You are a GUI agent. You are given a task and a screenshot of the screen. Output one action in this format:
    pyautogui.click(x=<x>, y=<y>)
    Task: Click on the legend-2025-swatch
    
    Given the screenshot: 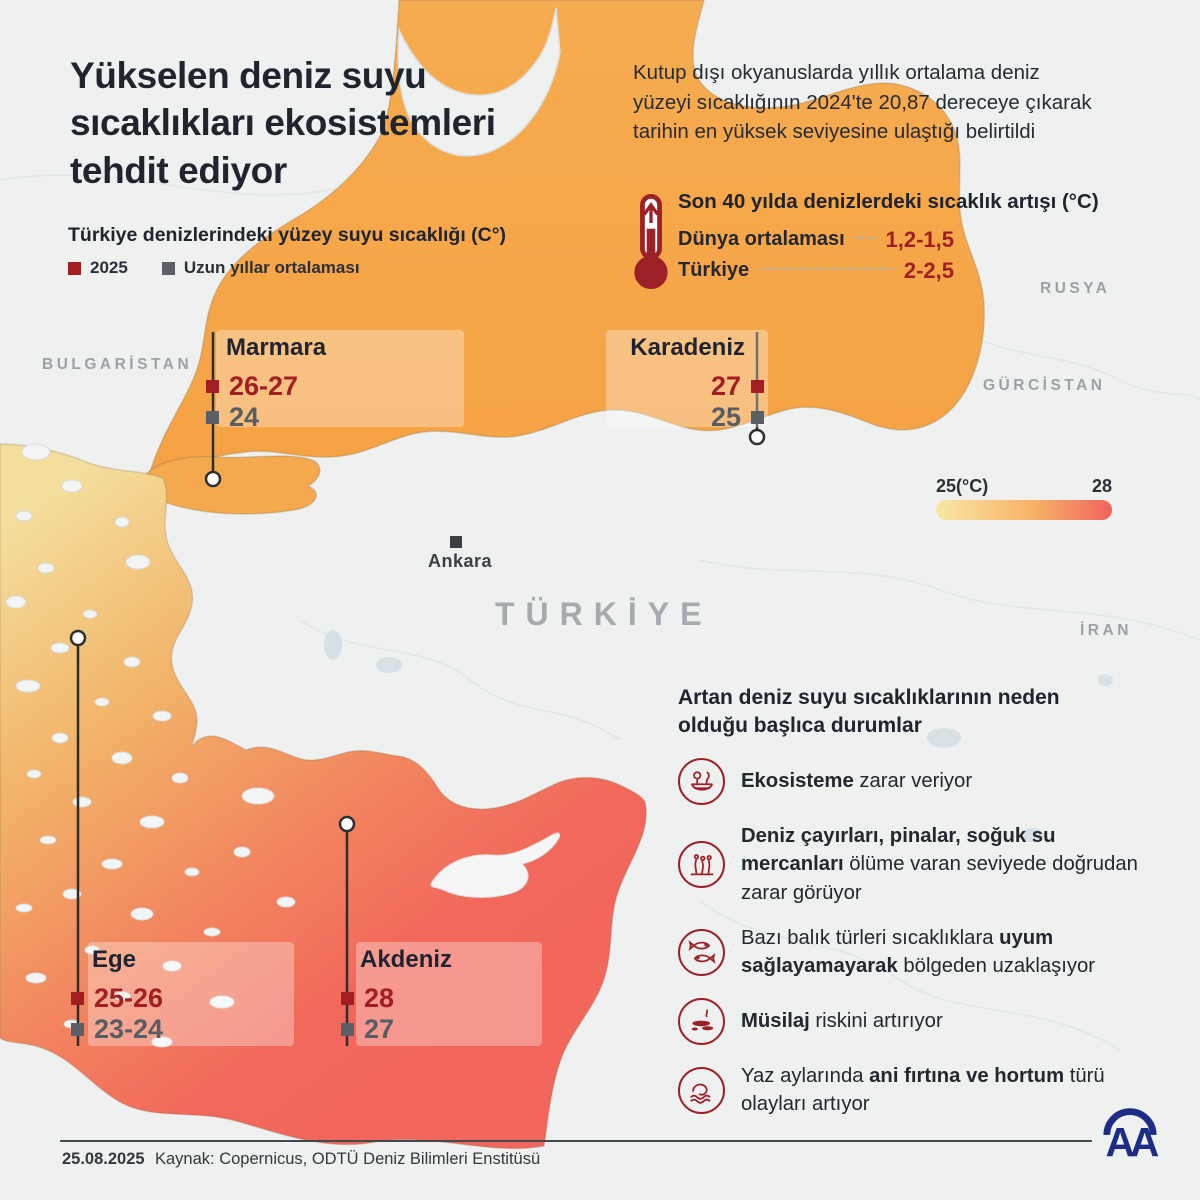 What is the action you would take?
    pyautogui.click(x=74, y=268)
    